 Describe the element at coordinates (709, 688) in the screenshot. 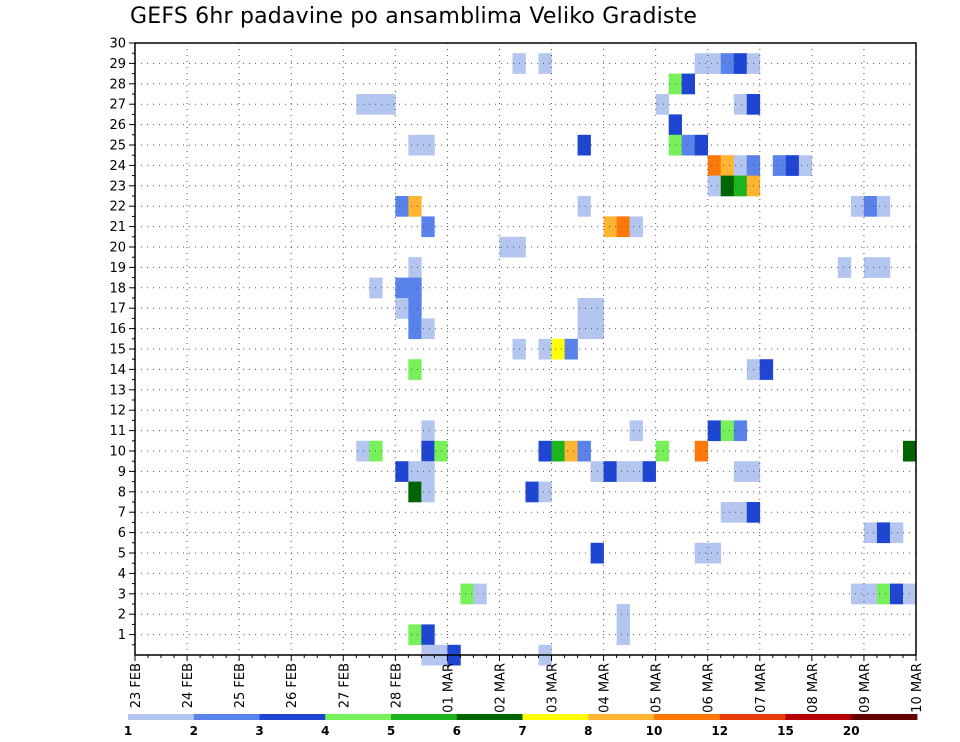

I see `x-tick-label: 06 MAR` at that location.